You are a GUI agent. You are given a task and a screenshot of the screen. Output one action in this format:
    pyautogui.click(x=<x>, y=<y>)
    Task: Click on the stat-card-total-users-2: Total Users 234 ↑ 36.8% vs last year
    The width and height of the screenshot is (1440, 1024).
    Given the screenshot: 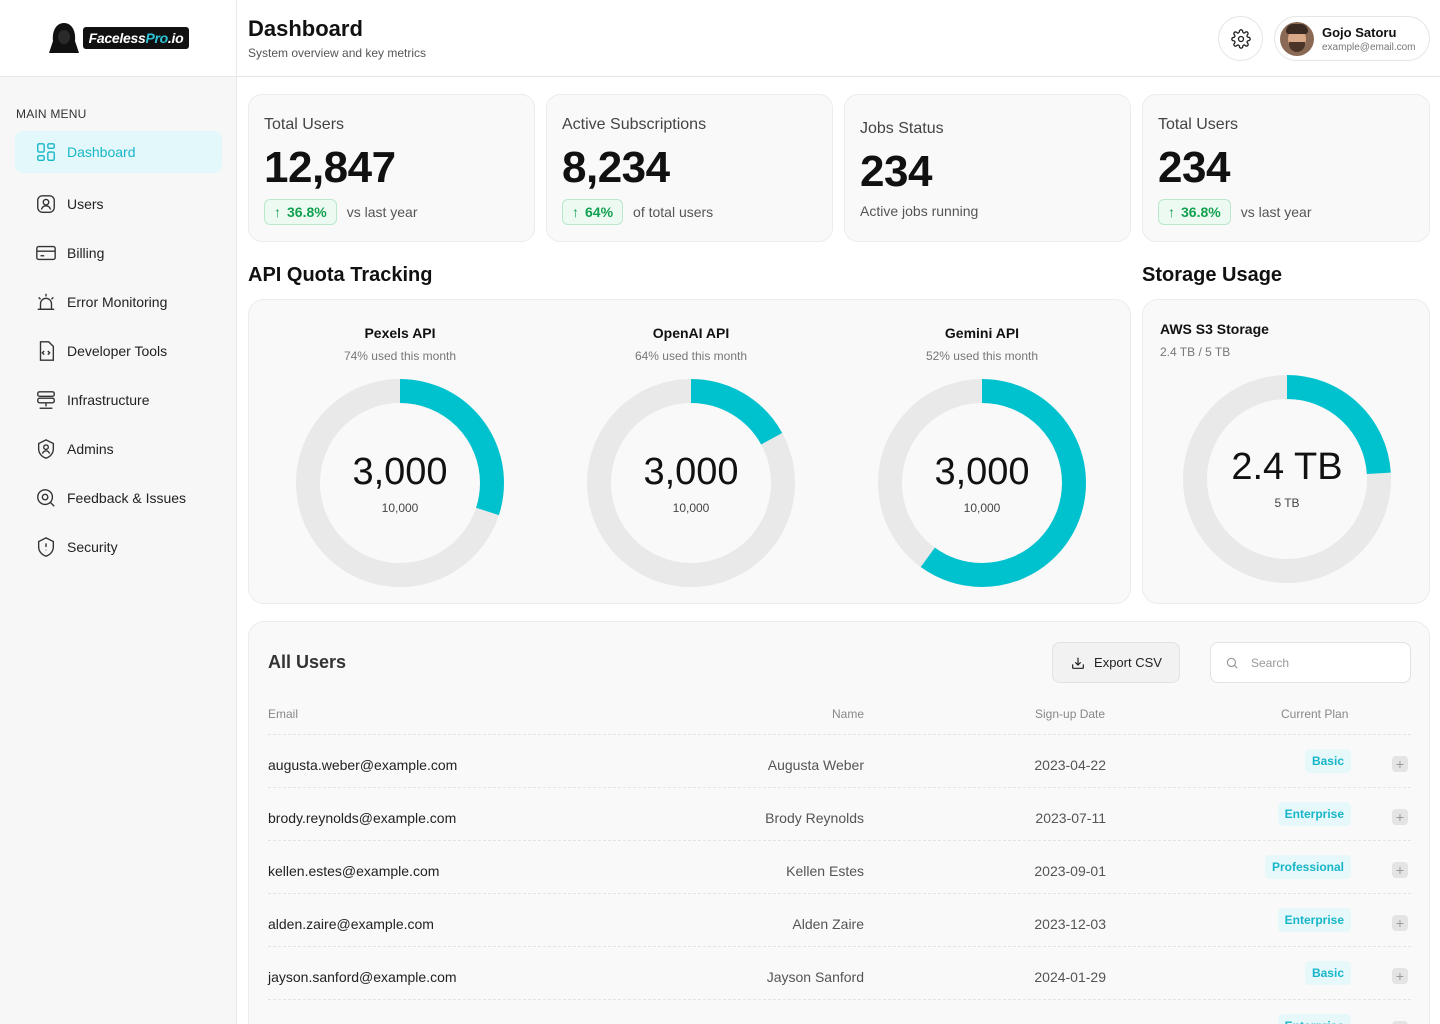 What is the action you would take?
    pyautogui.click(x=1286, y=168)
    